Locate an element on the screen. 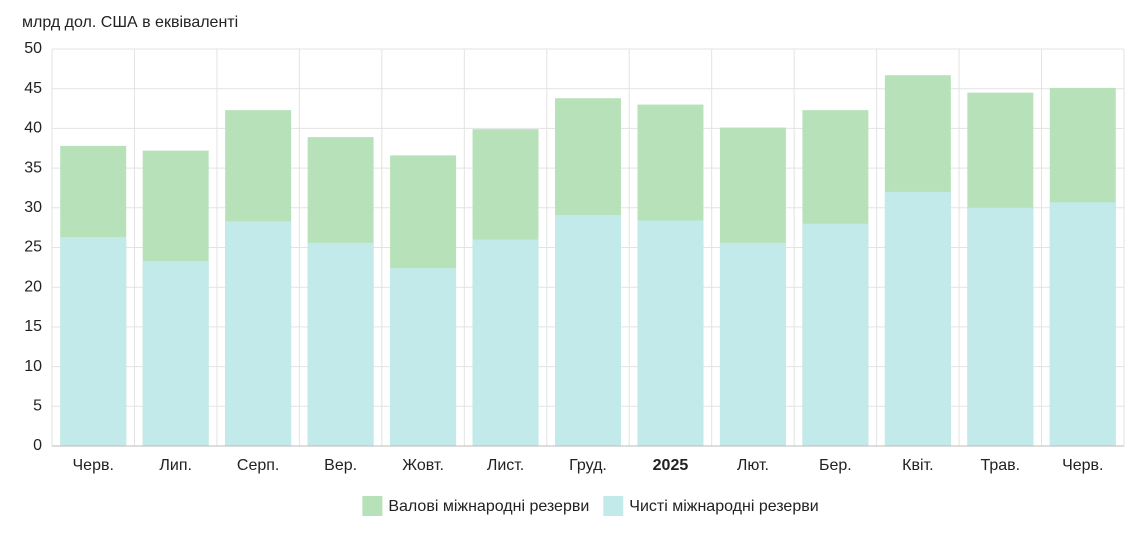  x-tick-label: 2025 is located at coordinates (671, 465).